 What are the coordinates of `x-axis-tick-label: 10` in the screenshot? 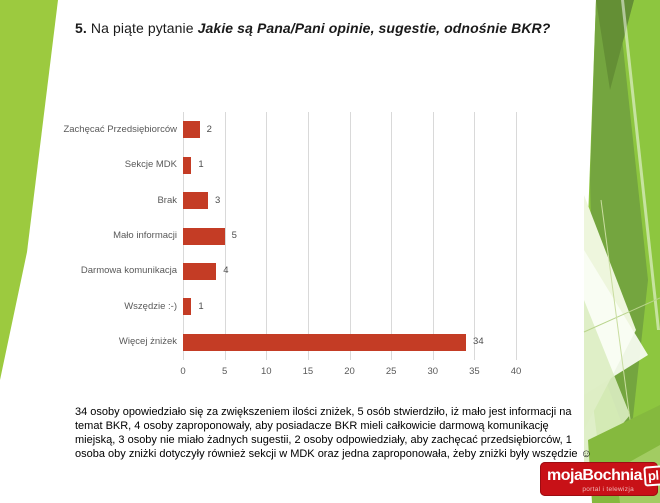 It's located at (266, 371).